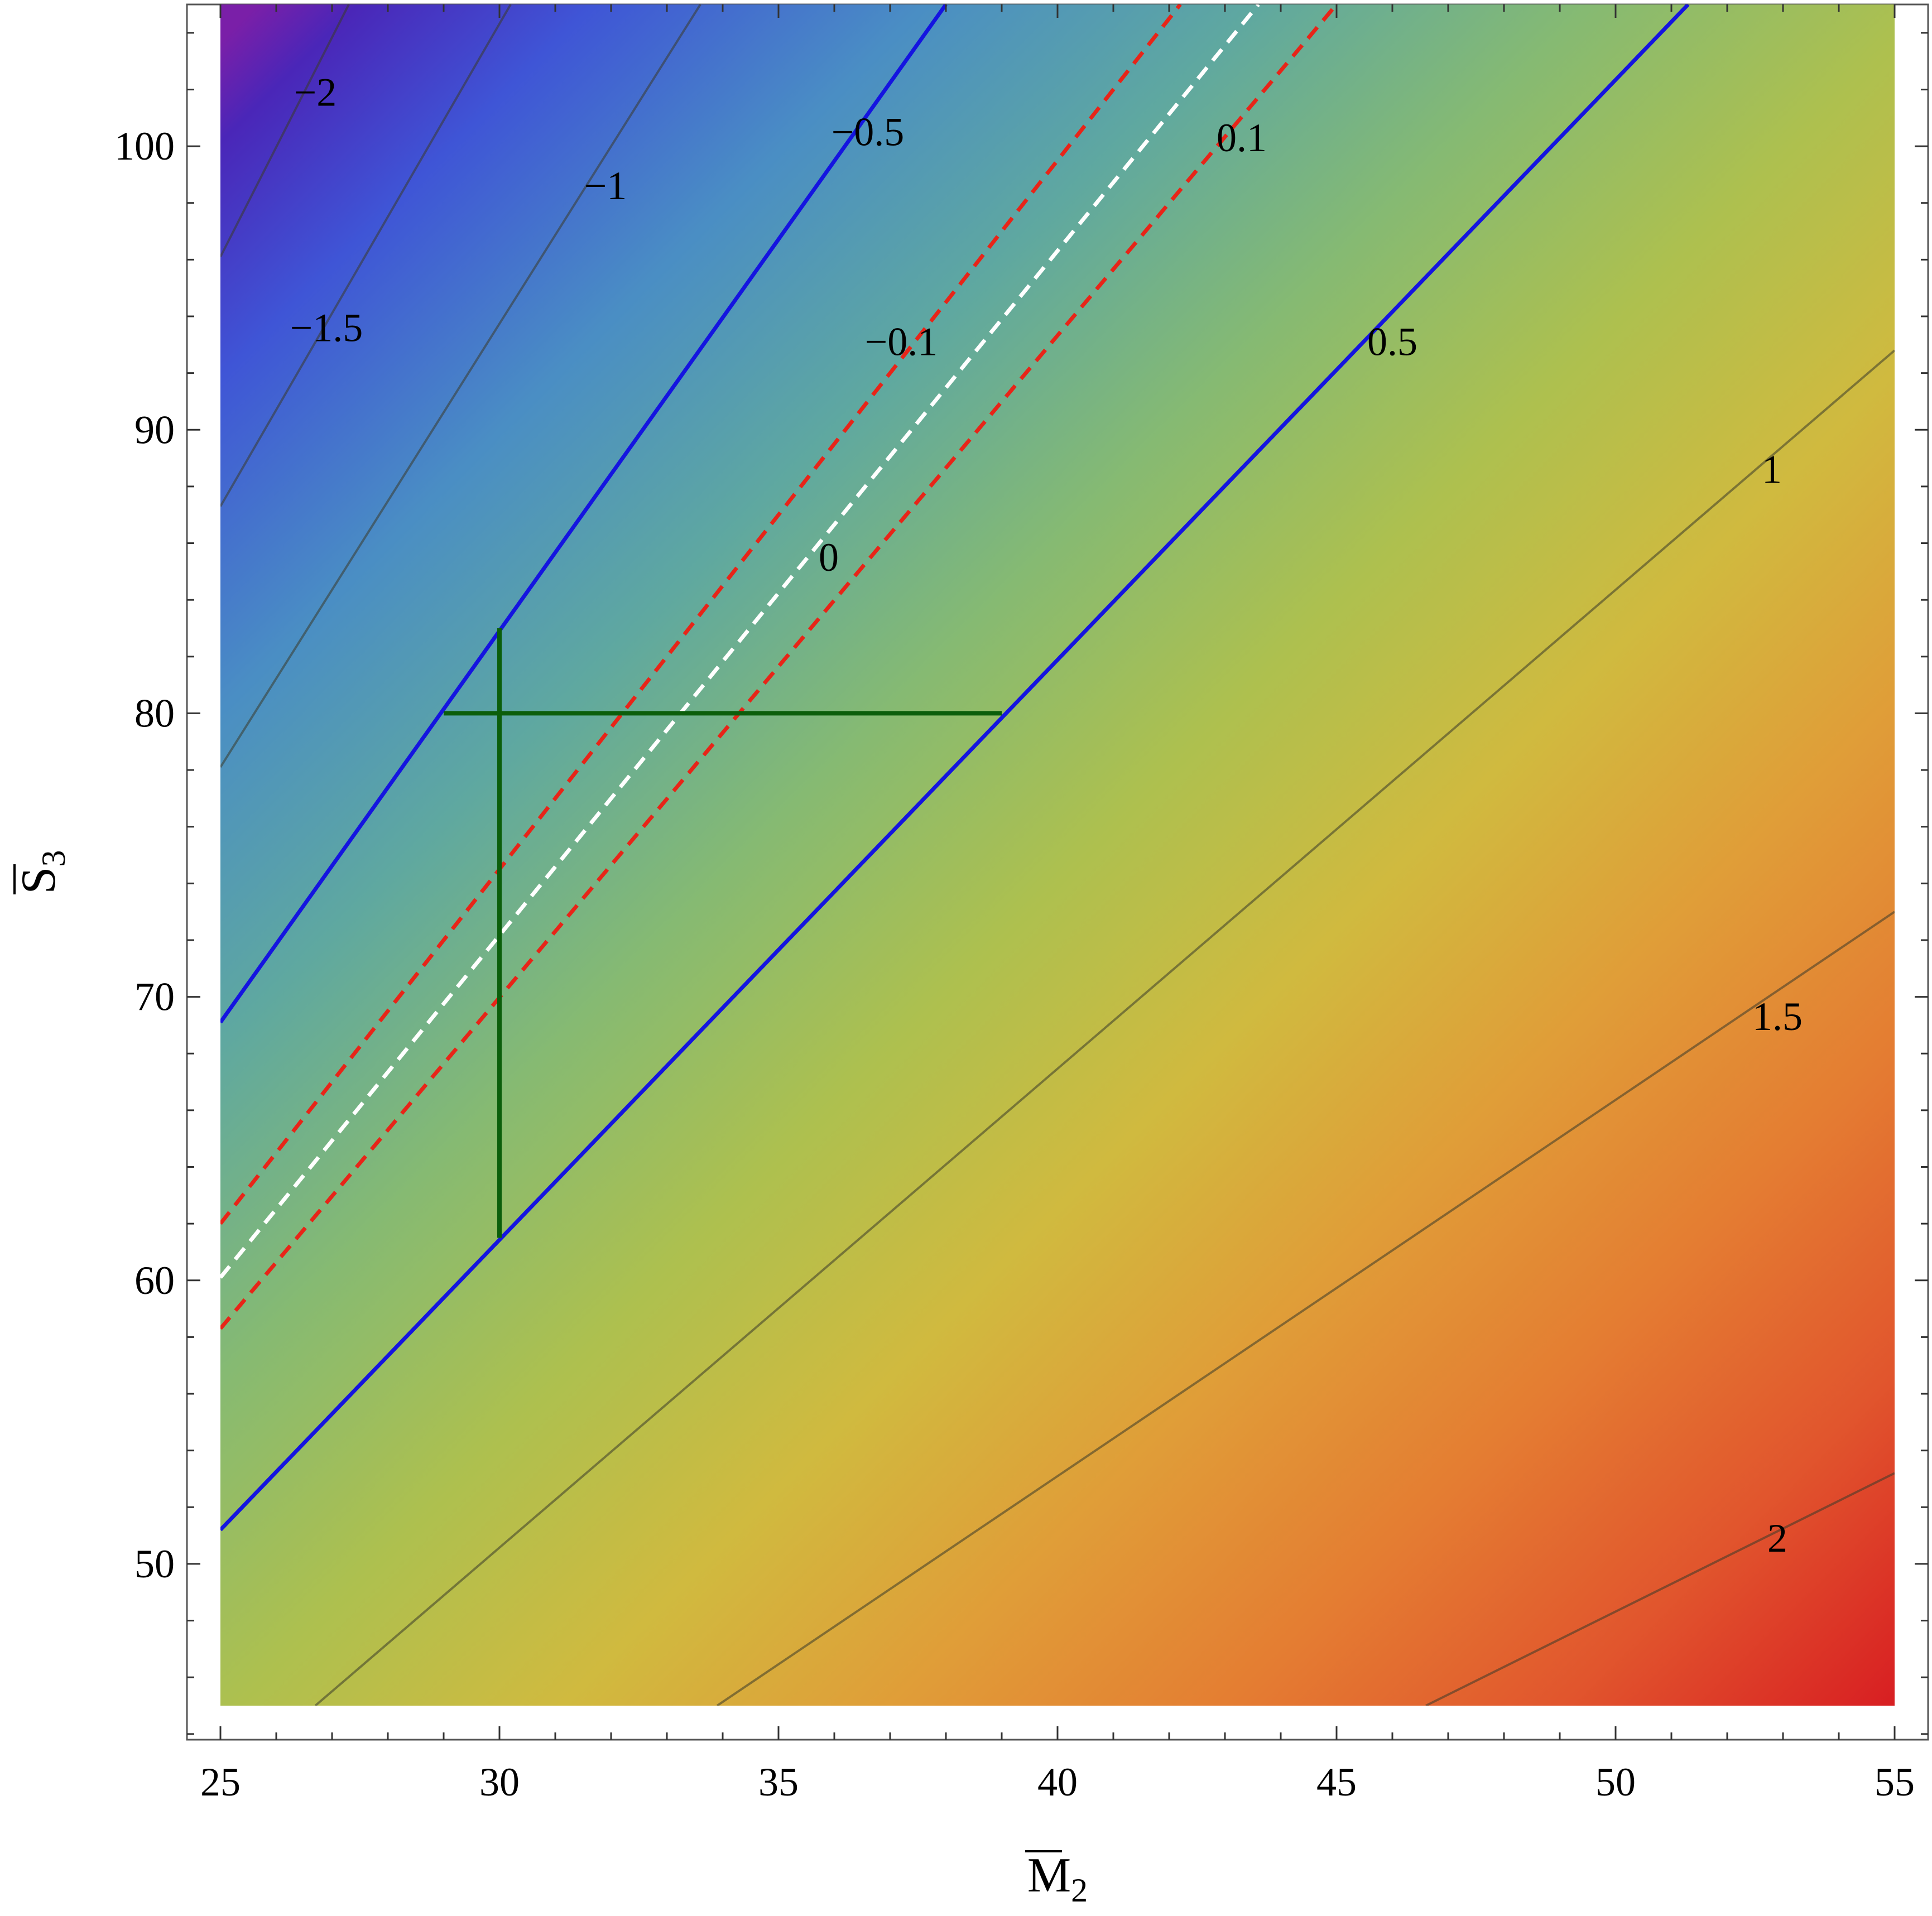  Describe the element at coordinates (326, 327) in the screenshot. I see `contour-label: −1.5` at that location.